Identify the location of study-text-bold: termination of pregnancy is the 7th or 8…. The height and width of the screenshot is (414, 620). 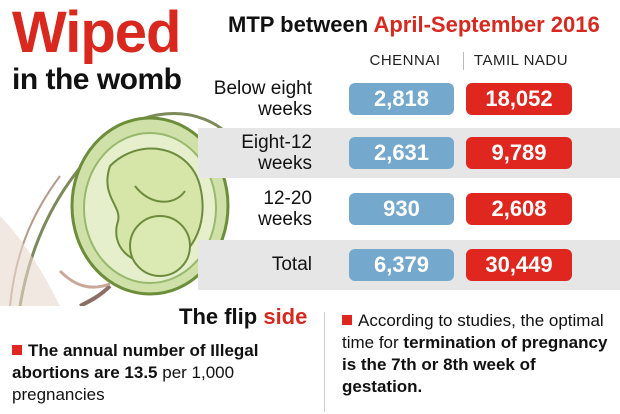
(475, 364).